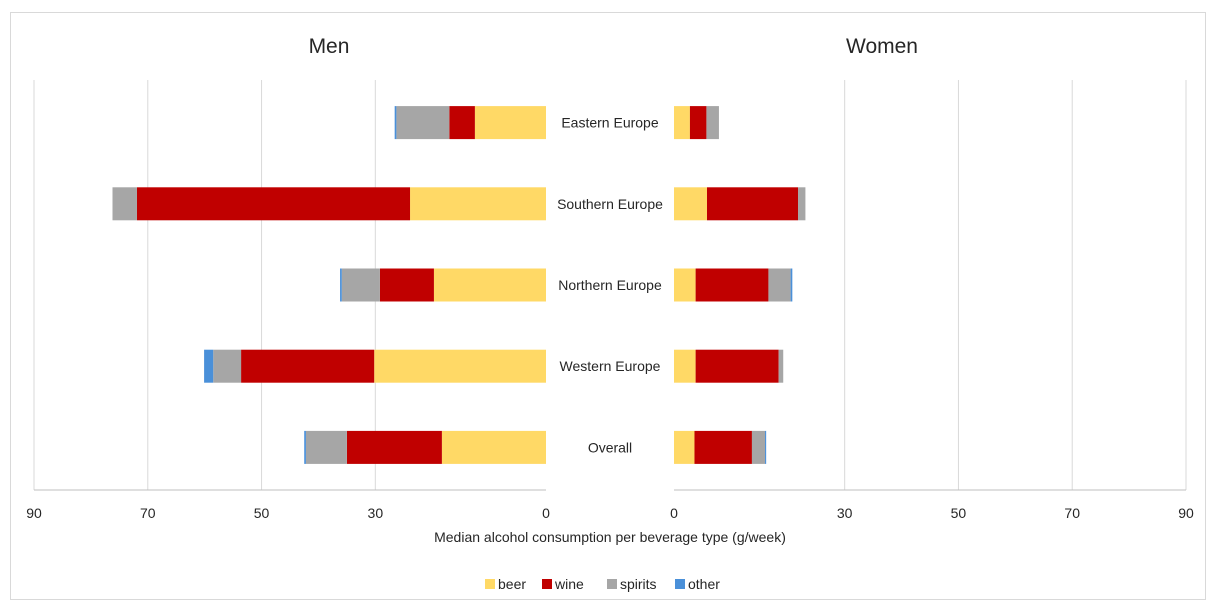  Describe the element at coordinates (569, 584) in the screenshot. I see `legend-label-wine: wine` at that location.